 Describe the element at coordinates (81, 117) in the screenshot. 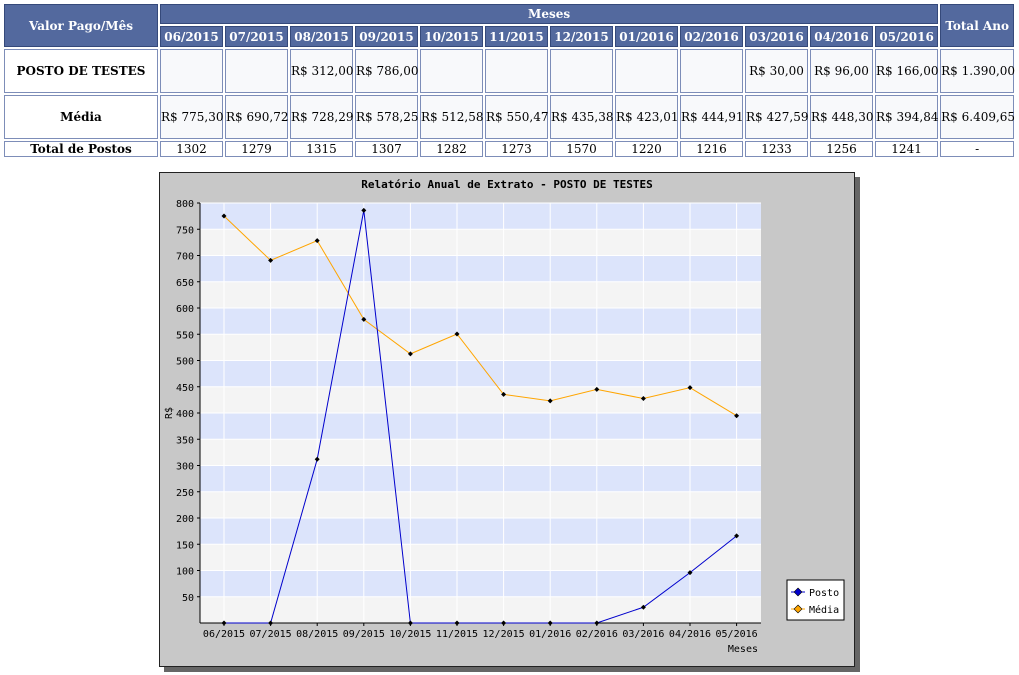

I see `row-label: Média` at that location.